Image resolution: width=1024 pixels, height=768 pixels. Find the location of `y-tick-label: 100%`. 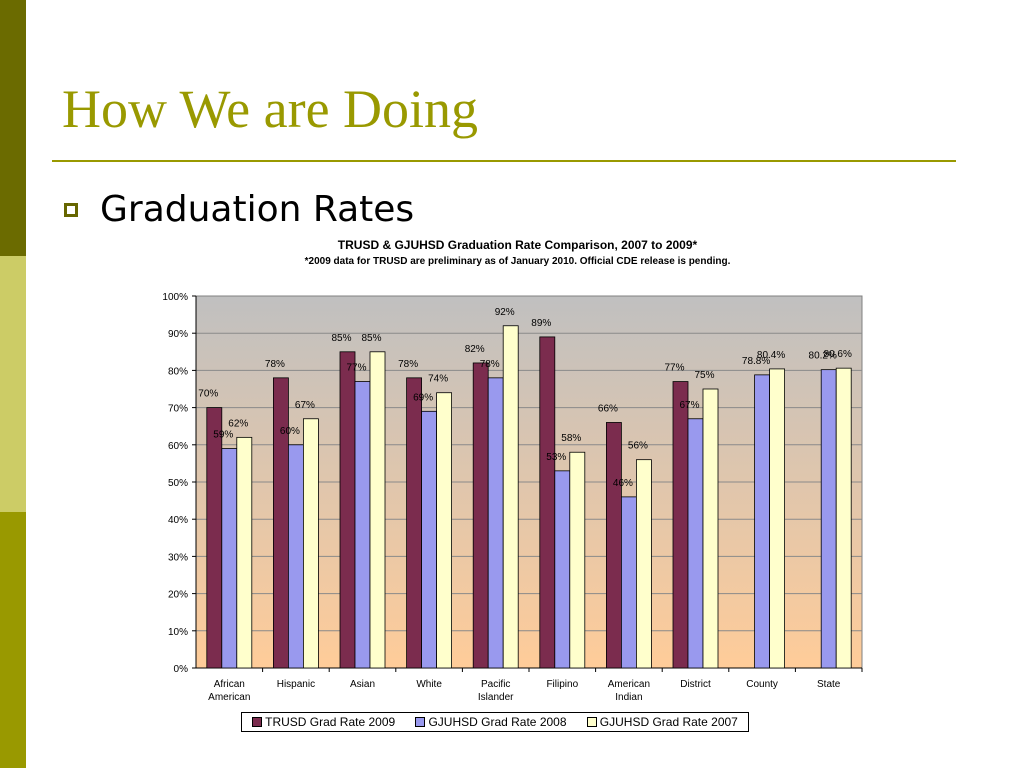

y-tick-label: 100% is located at coordinates (175, 297).